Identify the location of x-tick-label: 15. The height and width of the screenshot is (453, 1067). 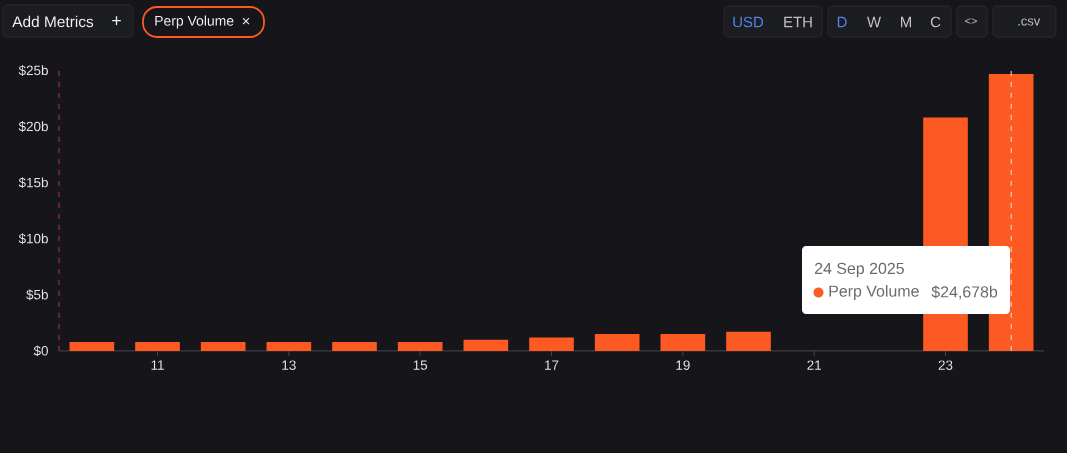
(420, 365).